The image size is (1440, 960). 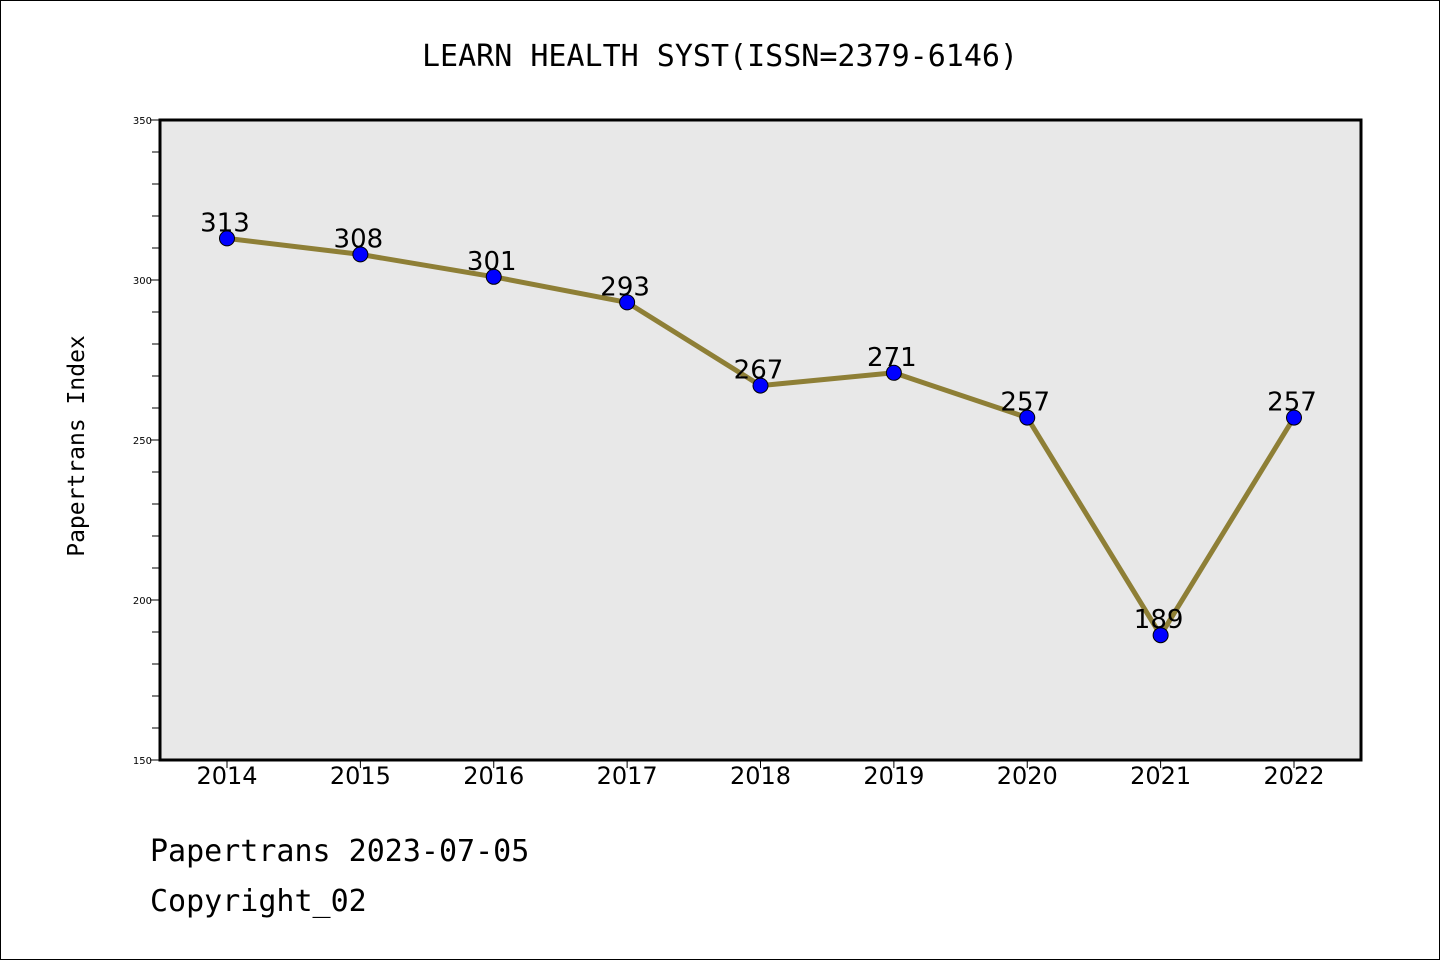 I want to click on data-label: 308, so click(x=359, y=239).